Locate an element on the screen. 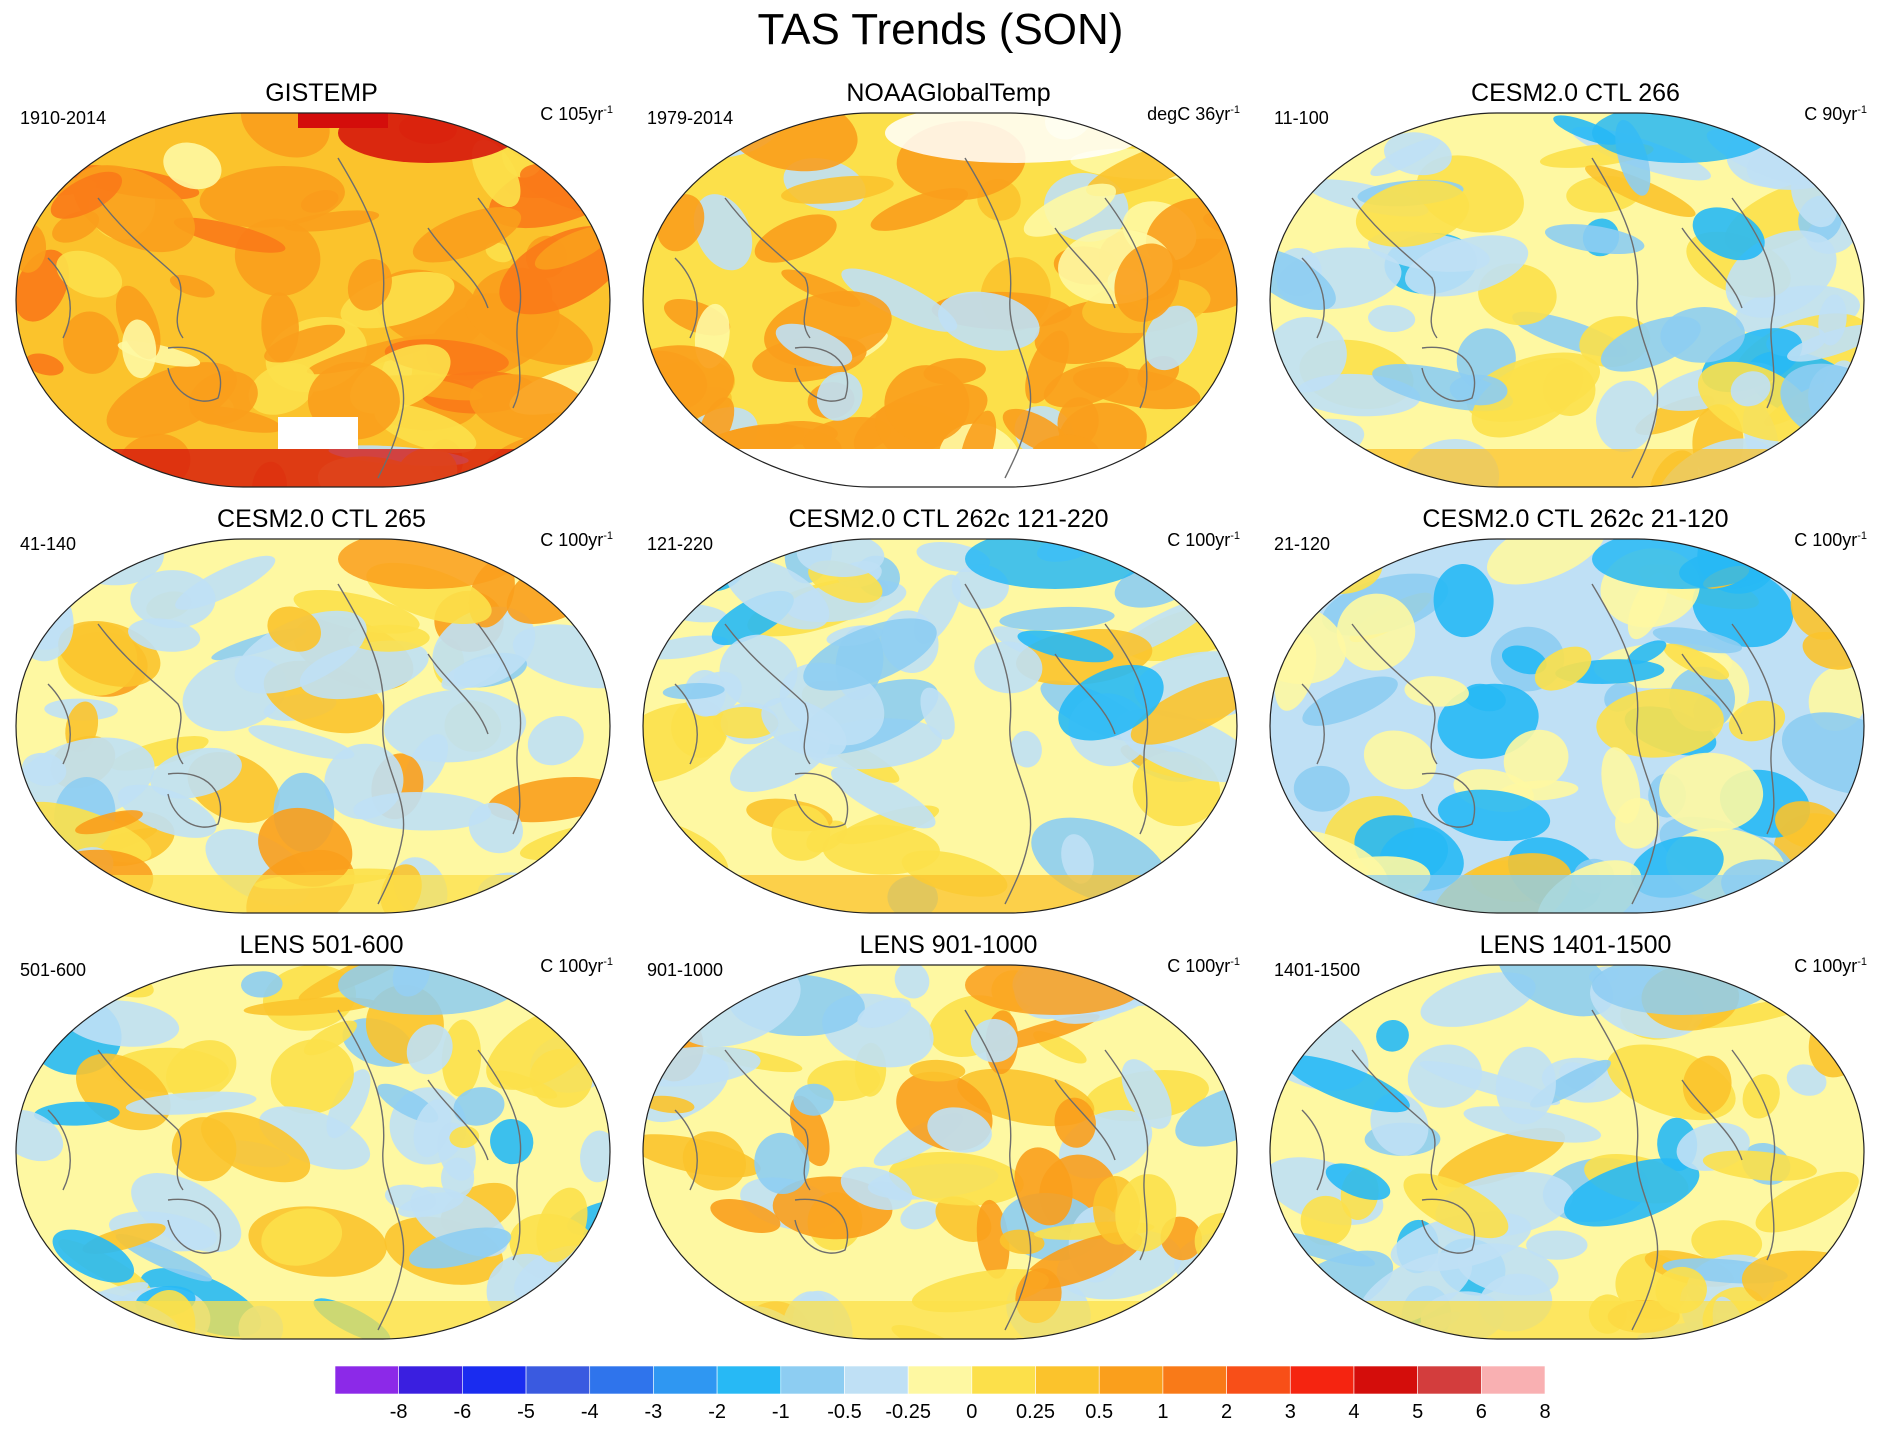  temperature-field is located at coordinates (940, 1152).